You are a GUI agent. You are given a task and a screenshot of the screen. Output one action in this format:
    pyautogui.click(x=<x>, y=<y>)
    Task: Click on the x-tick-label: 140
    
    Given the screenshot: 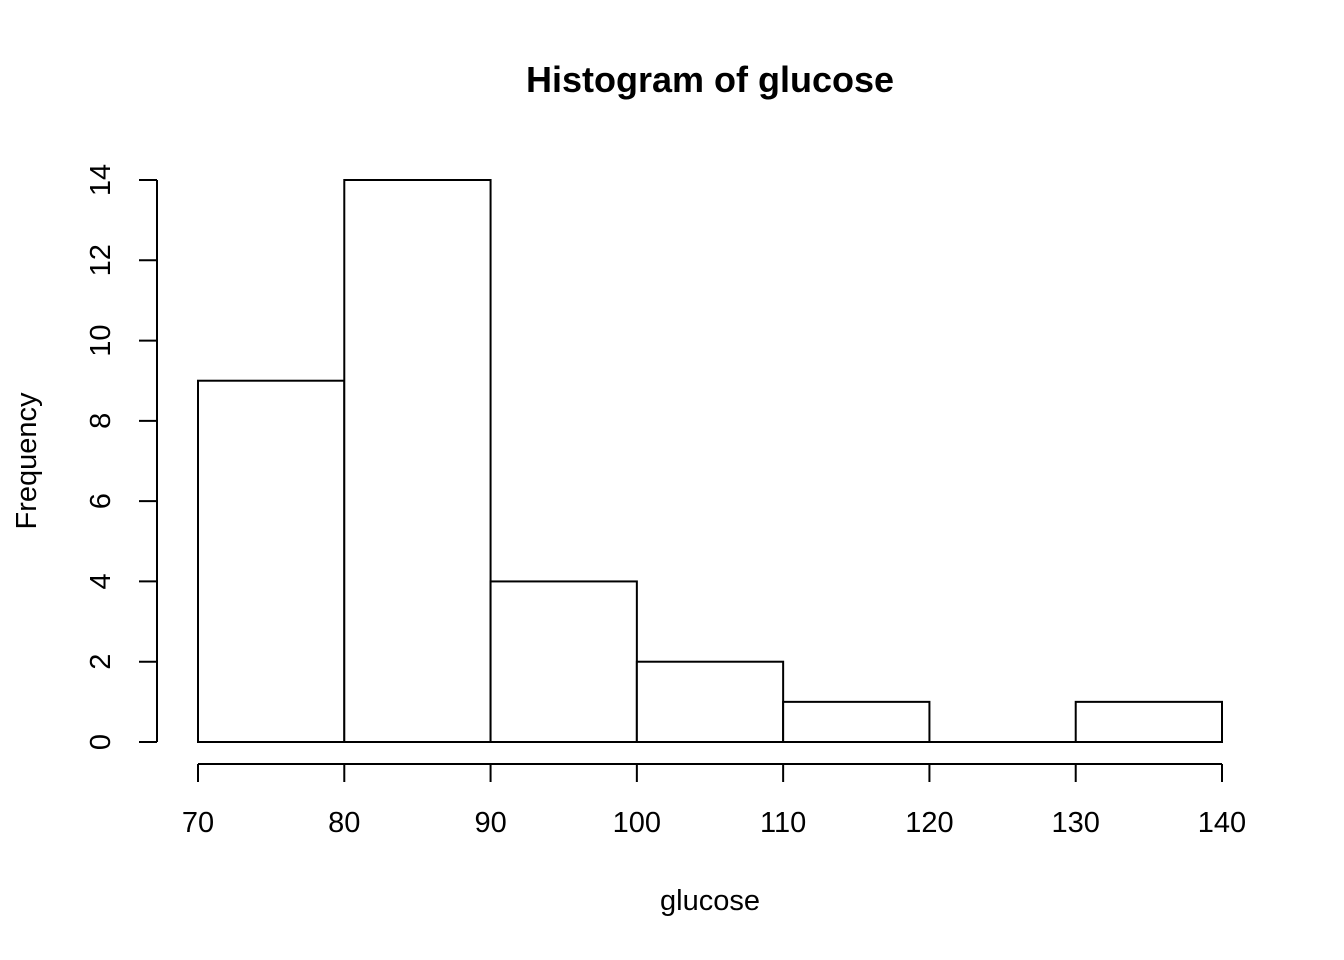 What is the action you would take?
    pyautogui.click(x=1222, y=823)
    